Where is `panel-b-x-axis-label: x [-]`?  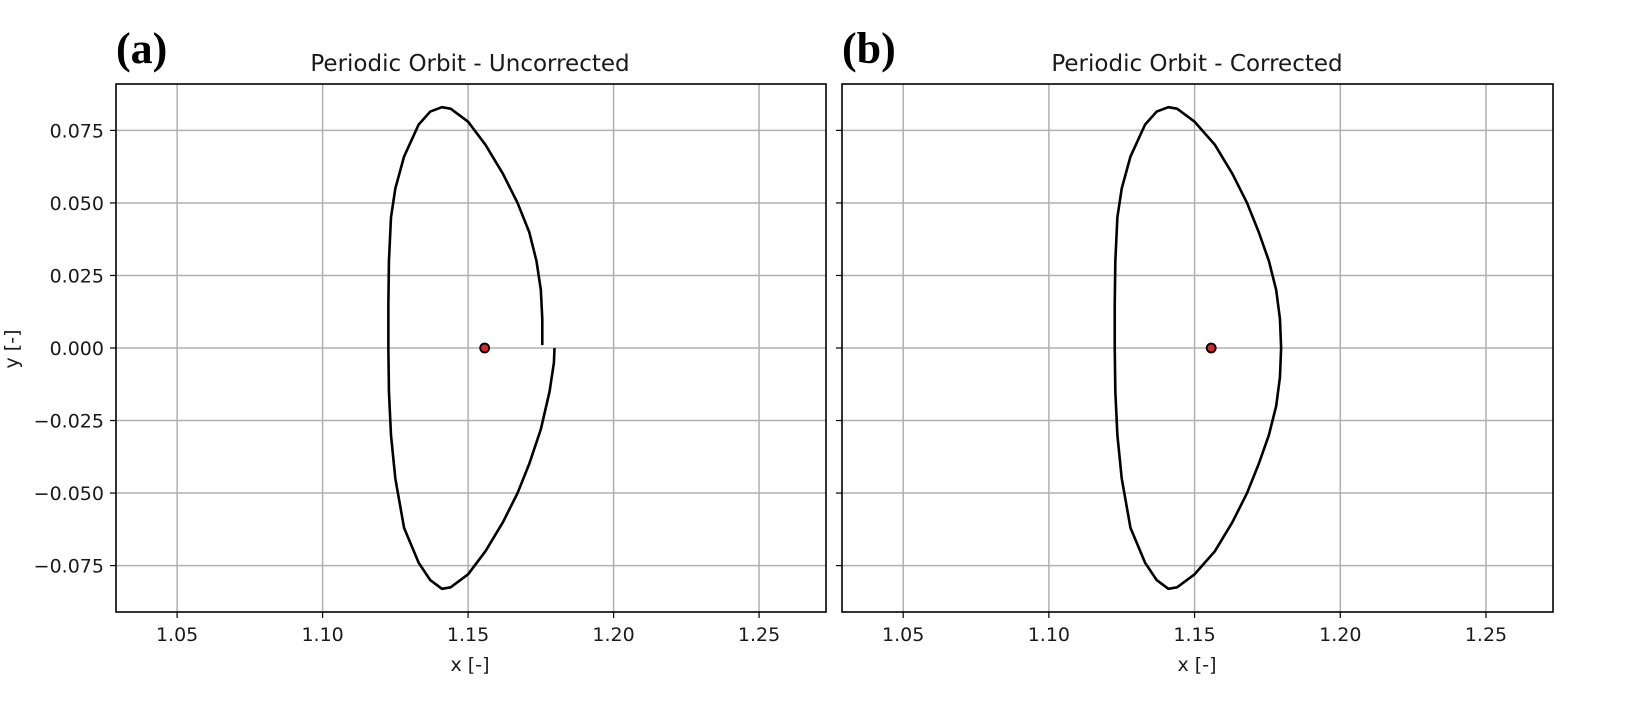
panel-b-x-axis-label: x [-] is located at coordinates (1197, 665).